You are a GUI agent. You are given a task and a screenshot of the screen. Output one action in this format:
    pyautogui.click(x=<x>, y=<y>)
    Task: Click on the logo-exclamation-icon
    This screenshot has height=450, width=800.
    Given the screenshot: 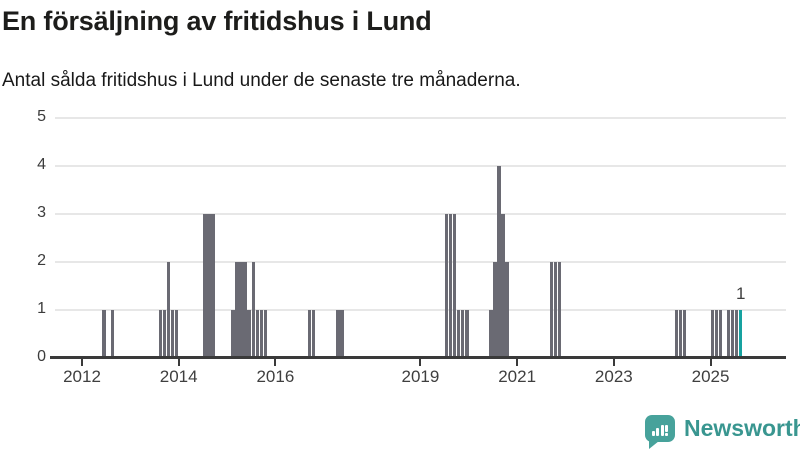 What is the action you would take?
    pyautogui.click(x=667, y=430)
    